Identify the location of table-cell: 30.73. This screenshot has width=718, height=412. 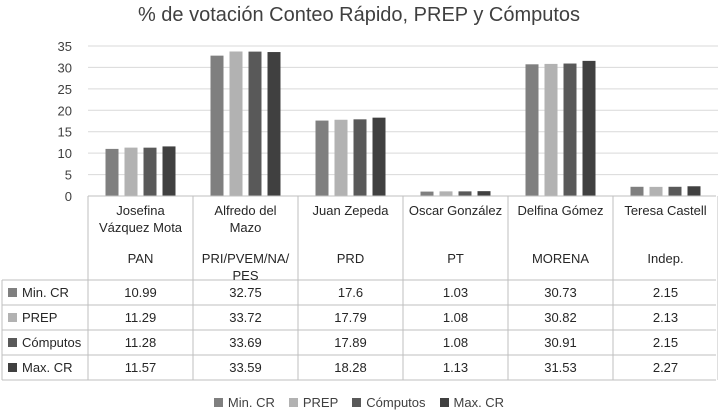
(560, 292).